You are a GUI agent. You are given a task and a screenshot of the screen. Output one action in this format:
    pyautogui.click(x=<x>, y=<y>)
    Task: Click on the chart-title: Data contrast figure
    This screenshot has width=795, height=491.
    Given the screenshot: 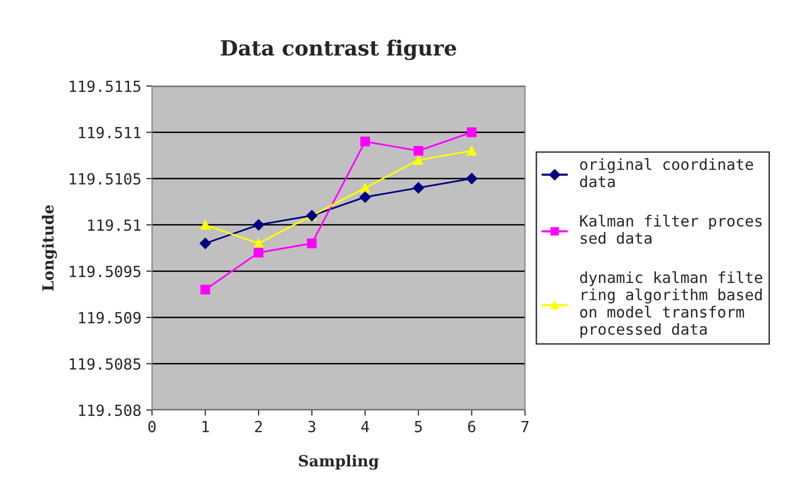 What is the action you would take?
    pyautogui.click(x=338, y=50)
    